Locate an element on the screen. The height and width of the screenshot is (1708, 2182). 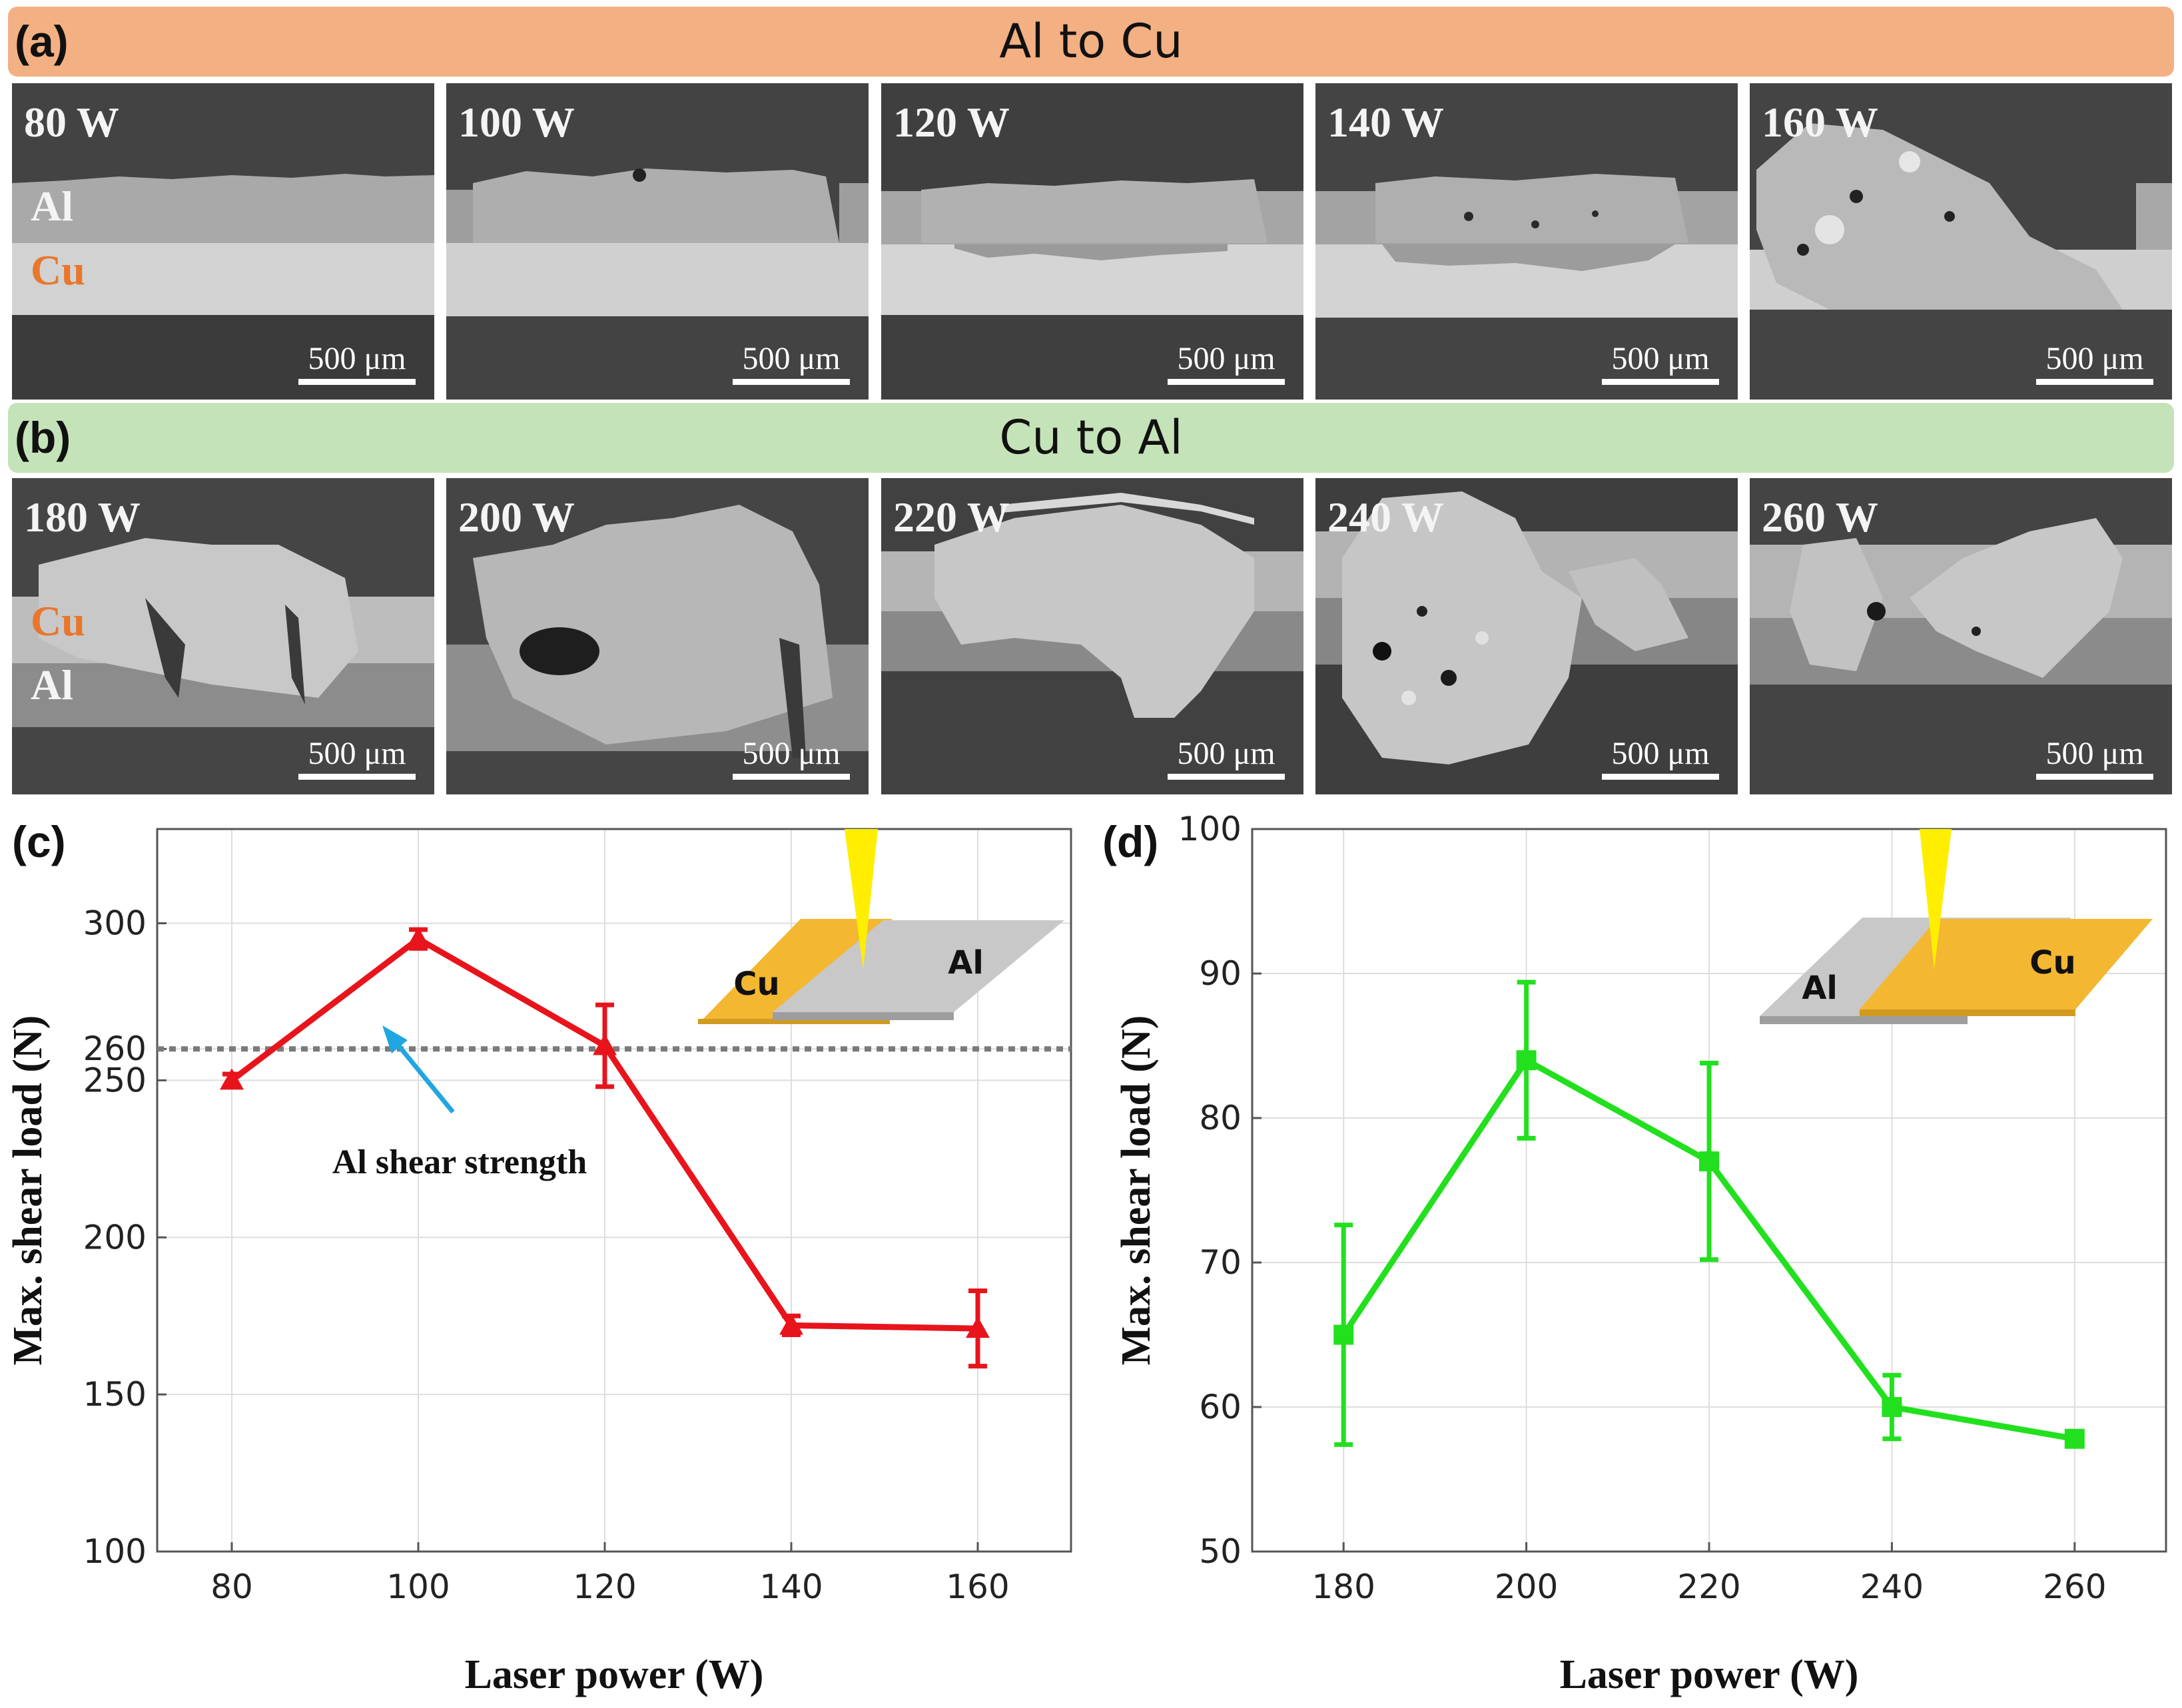
micrograph-b-5: 260 W 500 μm is located at coordinates (1961, 636).